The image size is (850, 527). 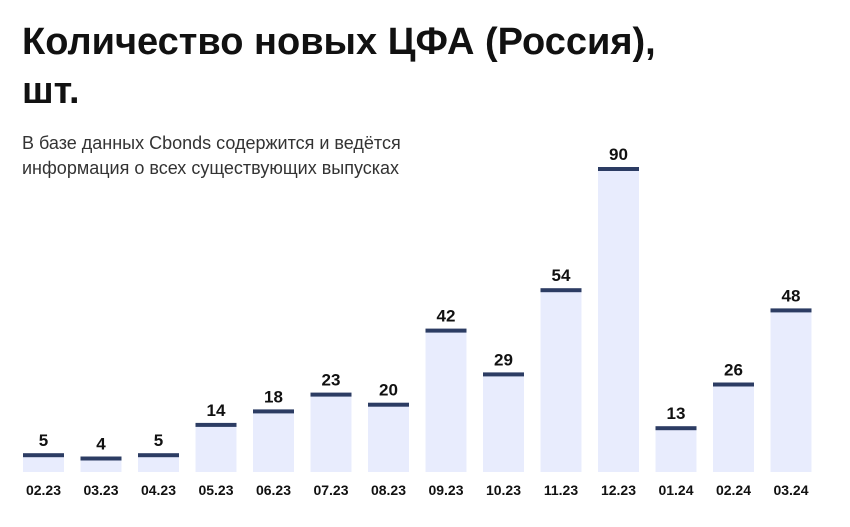 What do you see at coordinates (503, 423) in the screenshot?
I see `bar-10.23` at bounding box center [503, 423].